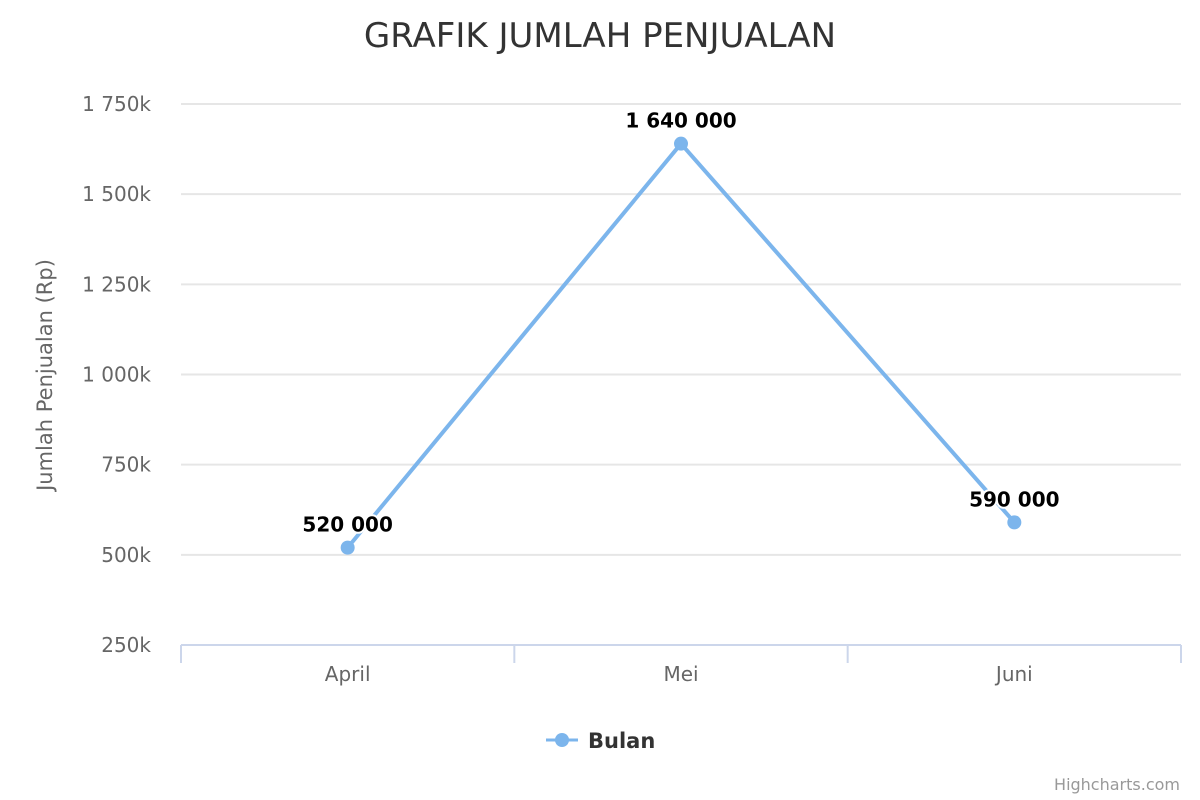  Describe the element at coordinates (116, 194) in the screenshot. I see `y-tick-label: 1 500k` at that location.